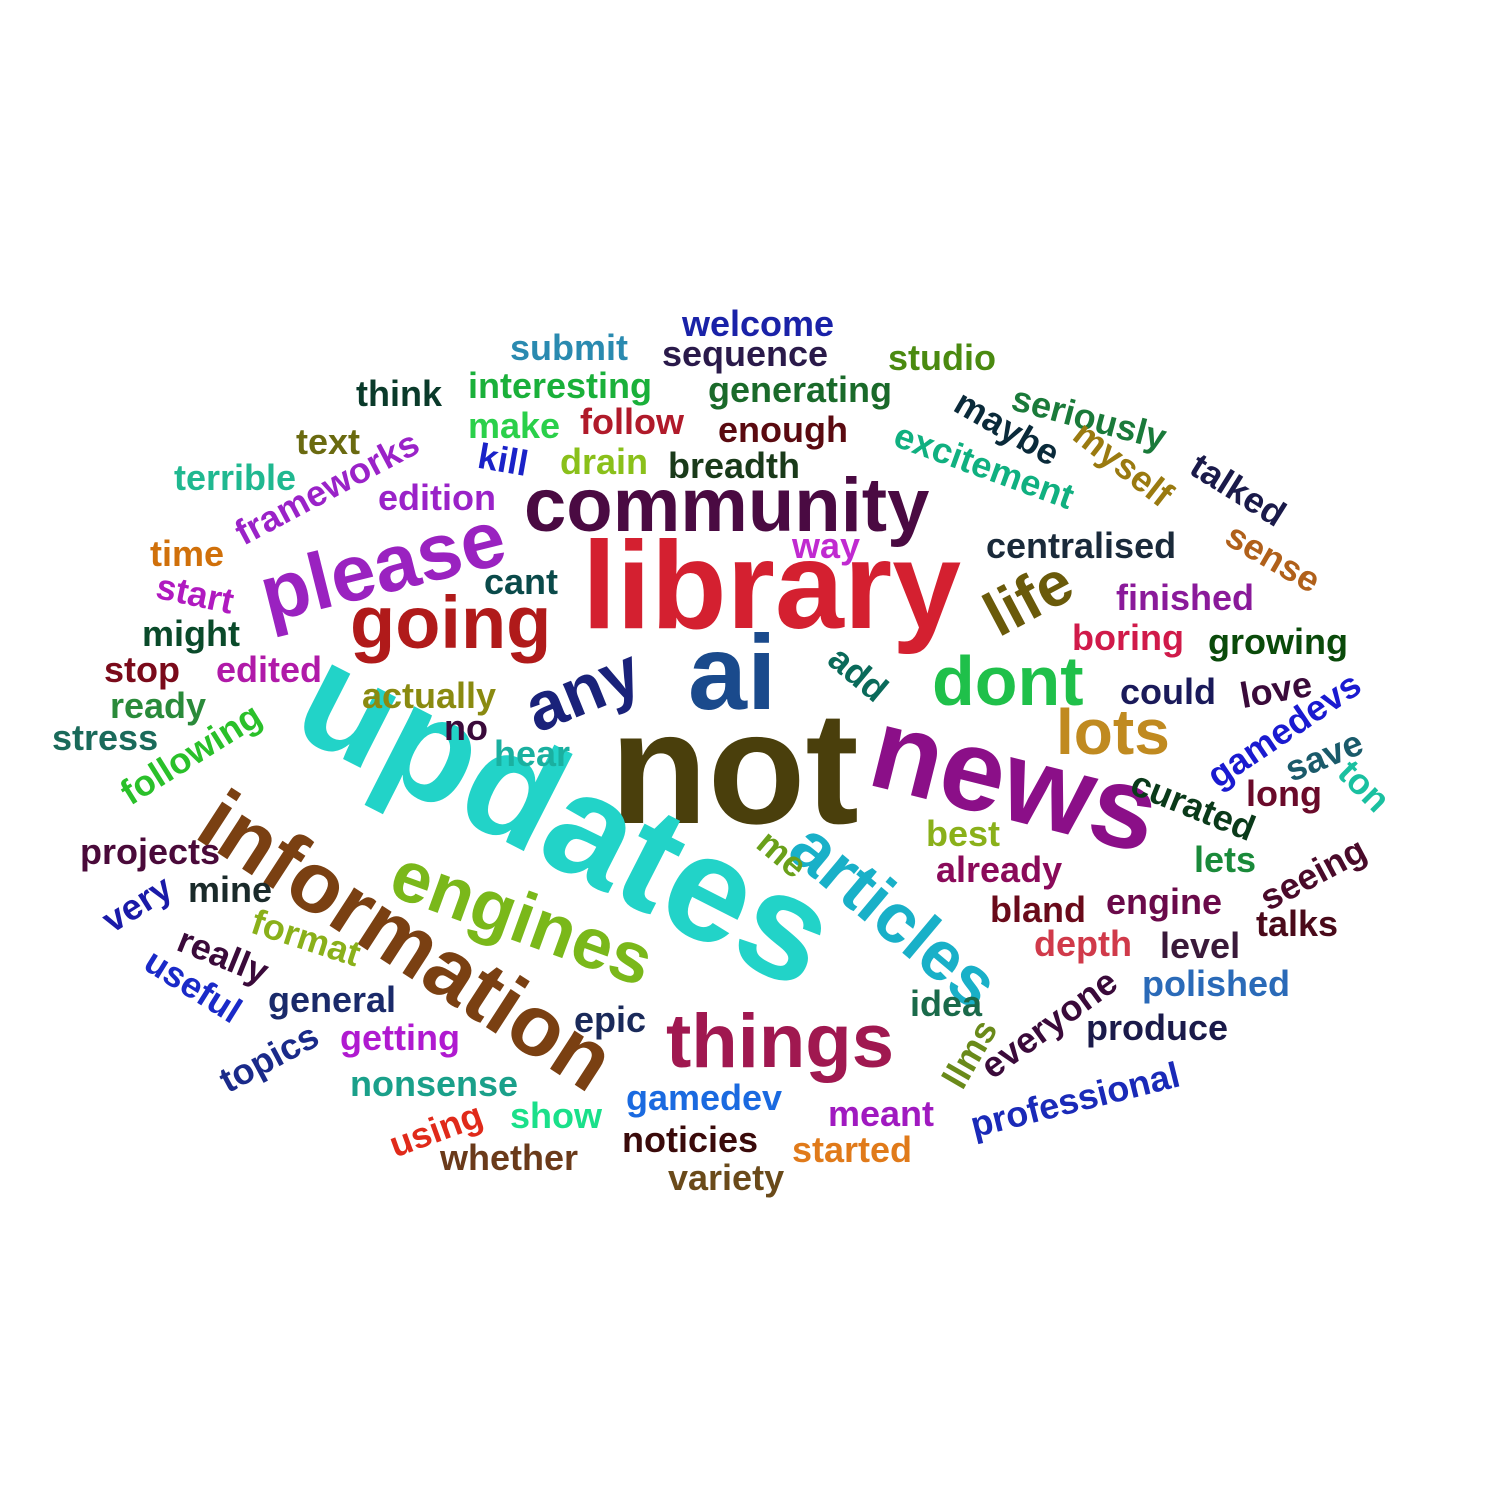  I want to click on word-ai: ai, so click(732, 673).